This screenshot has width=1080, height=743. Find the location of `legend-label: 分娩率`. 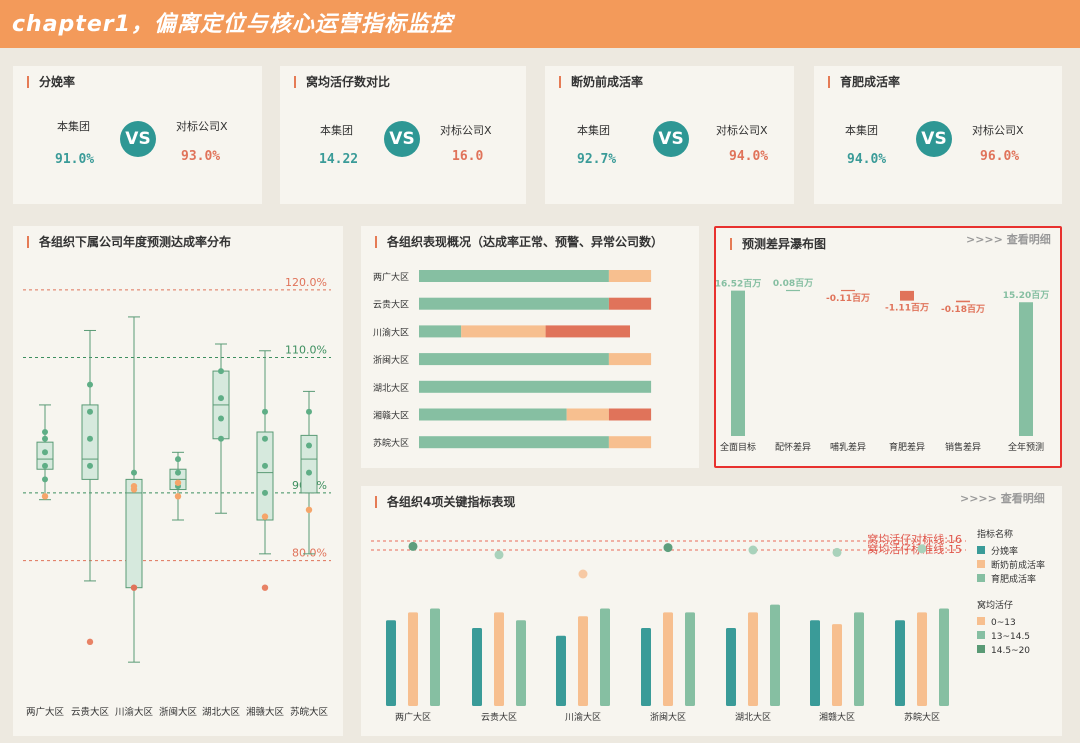

legend-label: 分娩率 is located at coordinates (1004, 551).